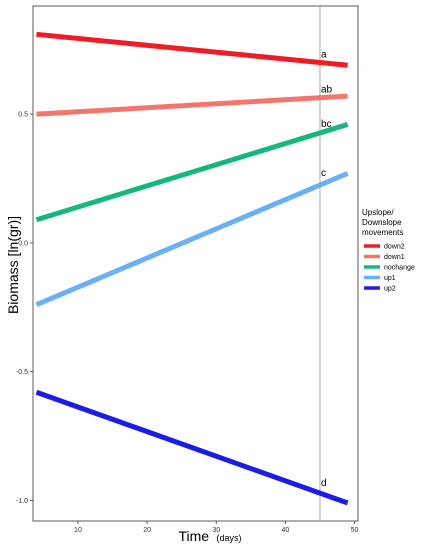 The width and height of the screenshot is (426, 550). I want to click on x-tick-label: 40, so click(285, 530).